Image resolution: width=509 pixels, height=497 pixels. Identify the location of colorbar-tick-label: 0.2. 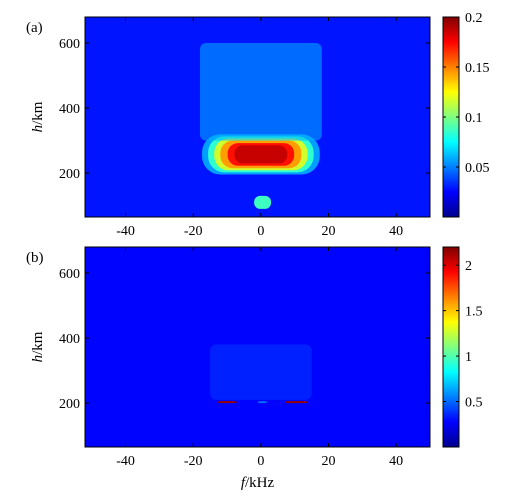
(474, 18).